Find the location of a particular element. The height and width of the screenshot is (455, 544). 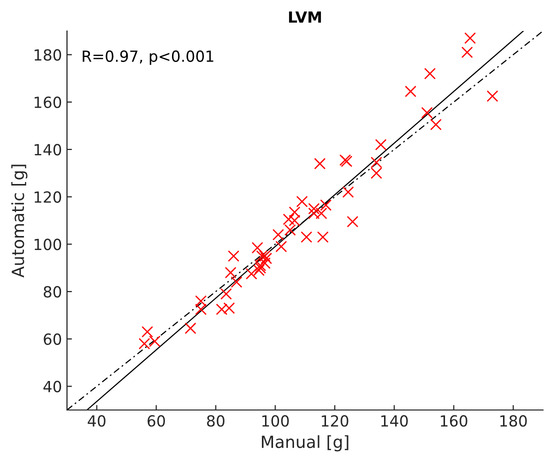

y-tick-label: 60 is located at coordinates (53, 339).